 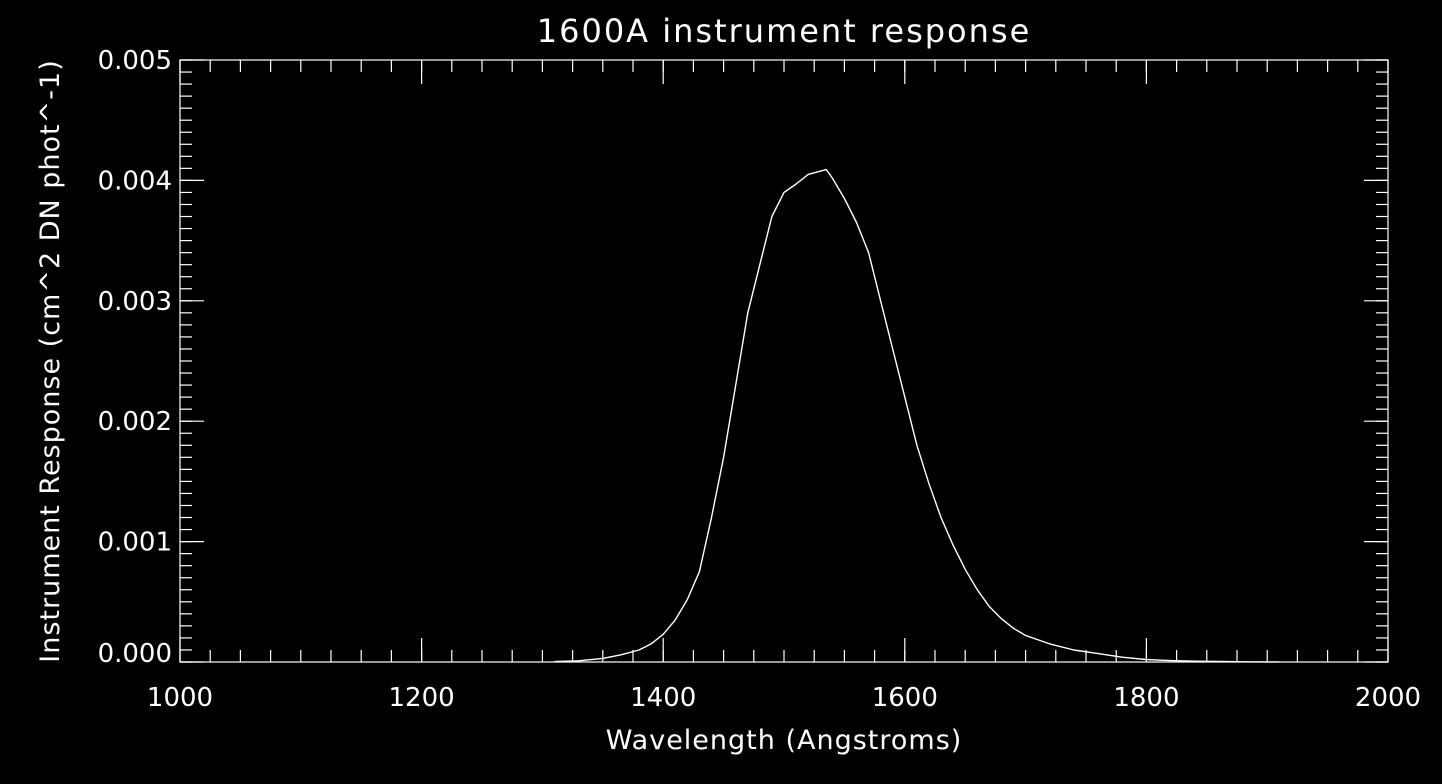 What do you see at coordinates (180, 698) in the screenshot?
I see `x-tick-label: 1000` at bounding box center [180, 698].